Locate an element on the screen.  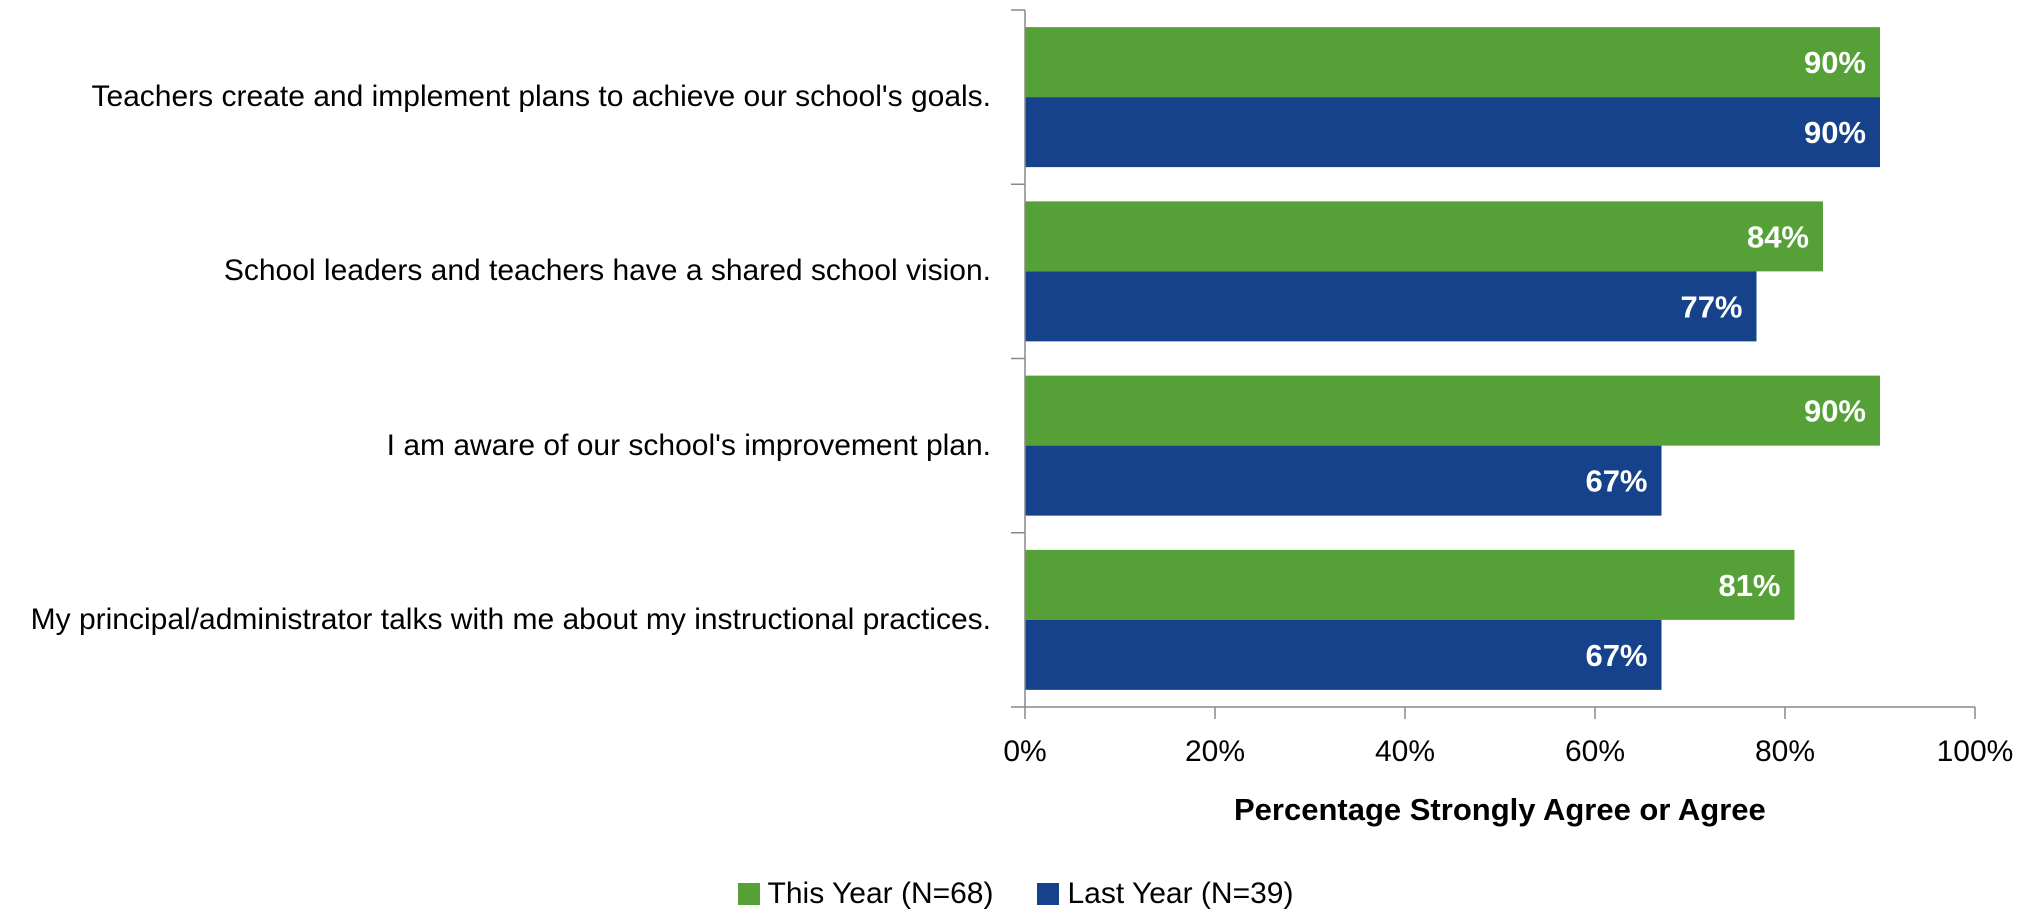
x-axis-title: Percentage Strongly Agree or Agree is located at coordinates (1500, 809).